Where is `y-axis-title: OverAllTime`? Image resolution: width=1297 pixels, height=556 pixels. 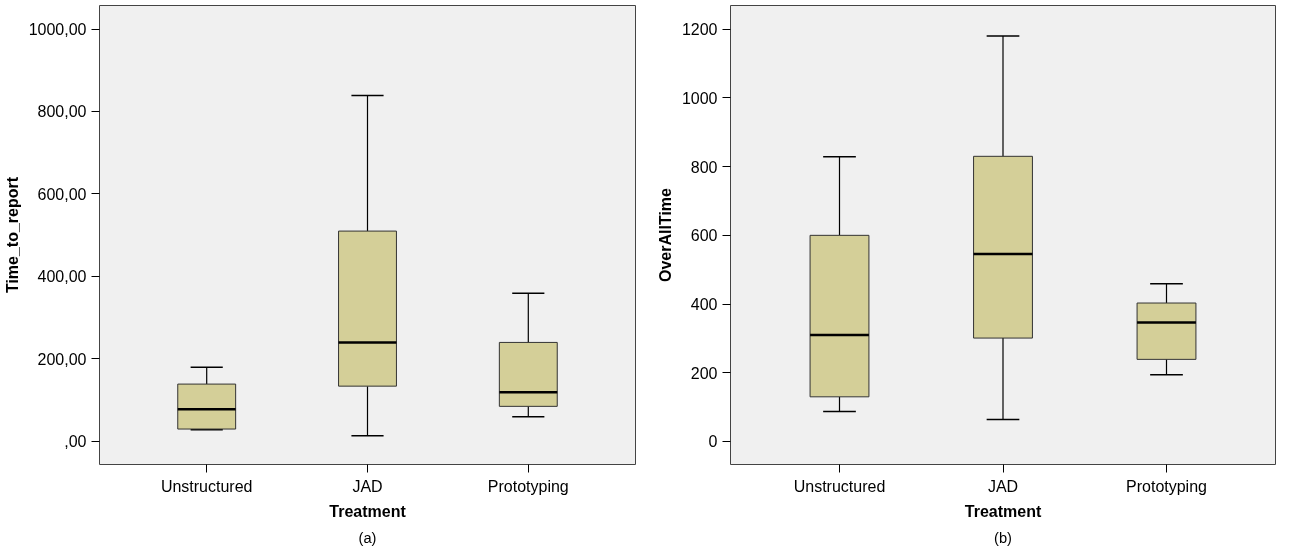 y-axis-title: OverAllTime is located at coordinates (665, 234).